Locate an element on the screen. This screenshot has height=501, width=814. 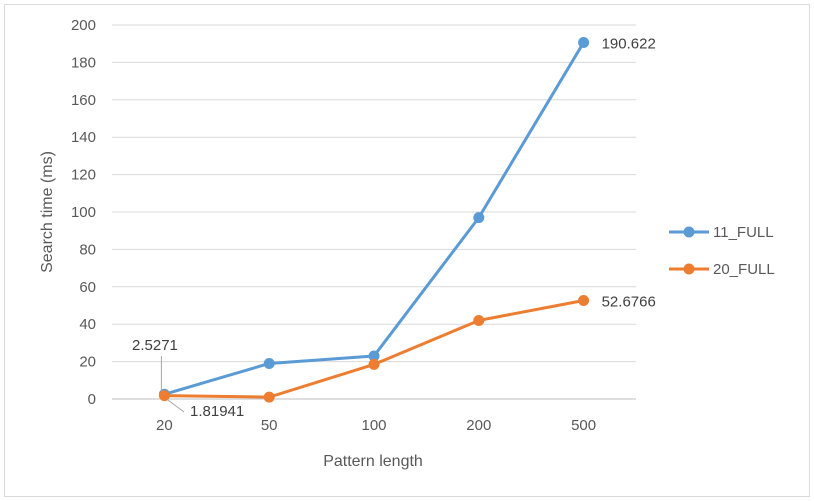
data-label: 1.81941 is located at coordinates (217, 411).